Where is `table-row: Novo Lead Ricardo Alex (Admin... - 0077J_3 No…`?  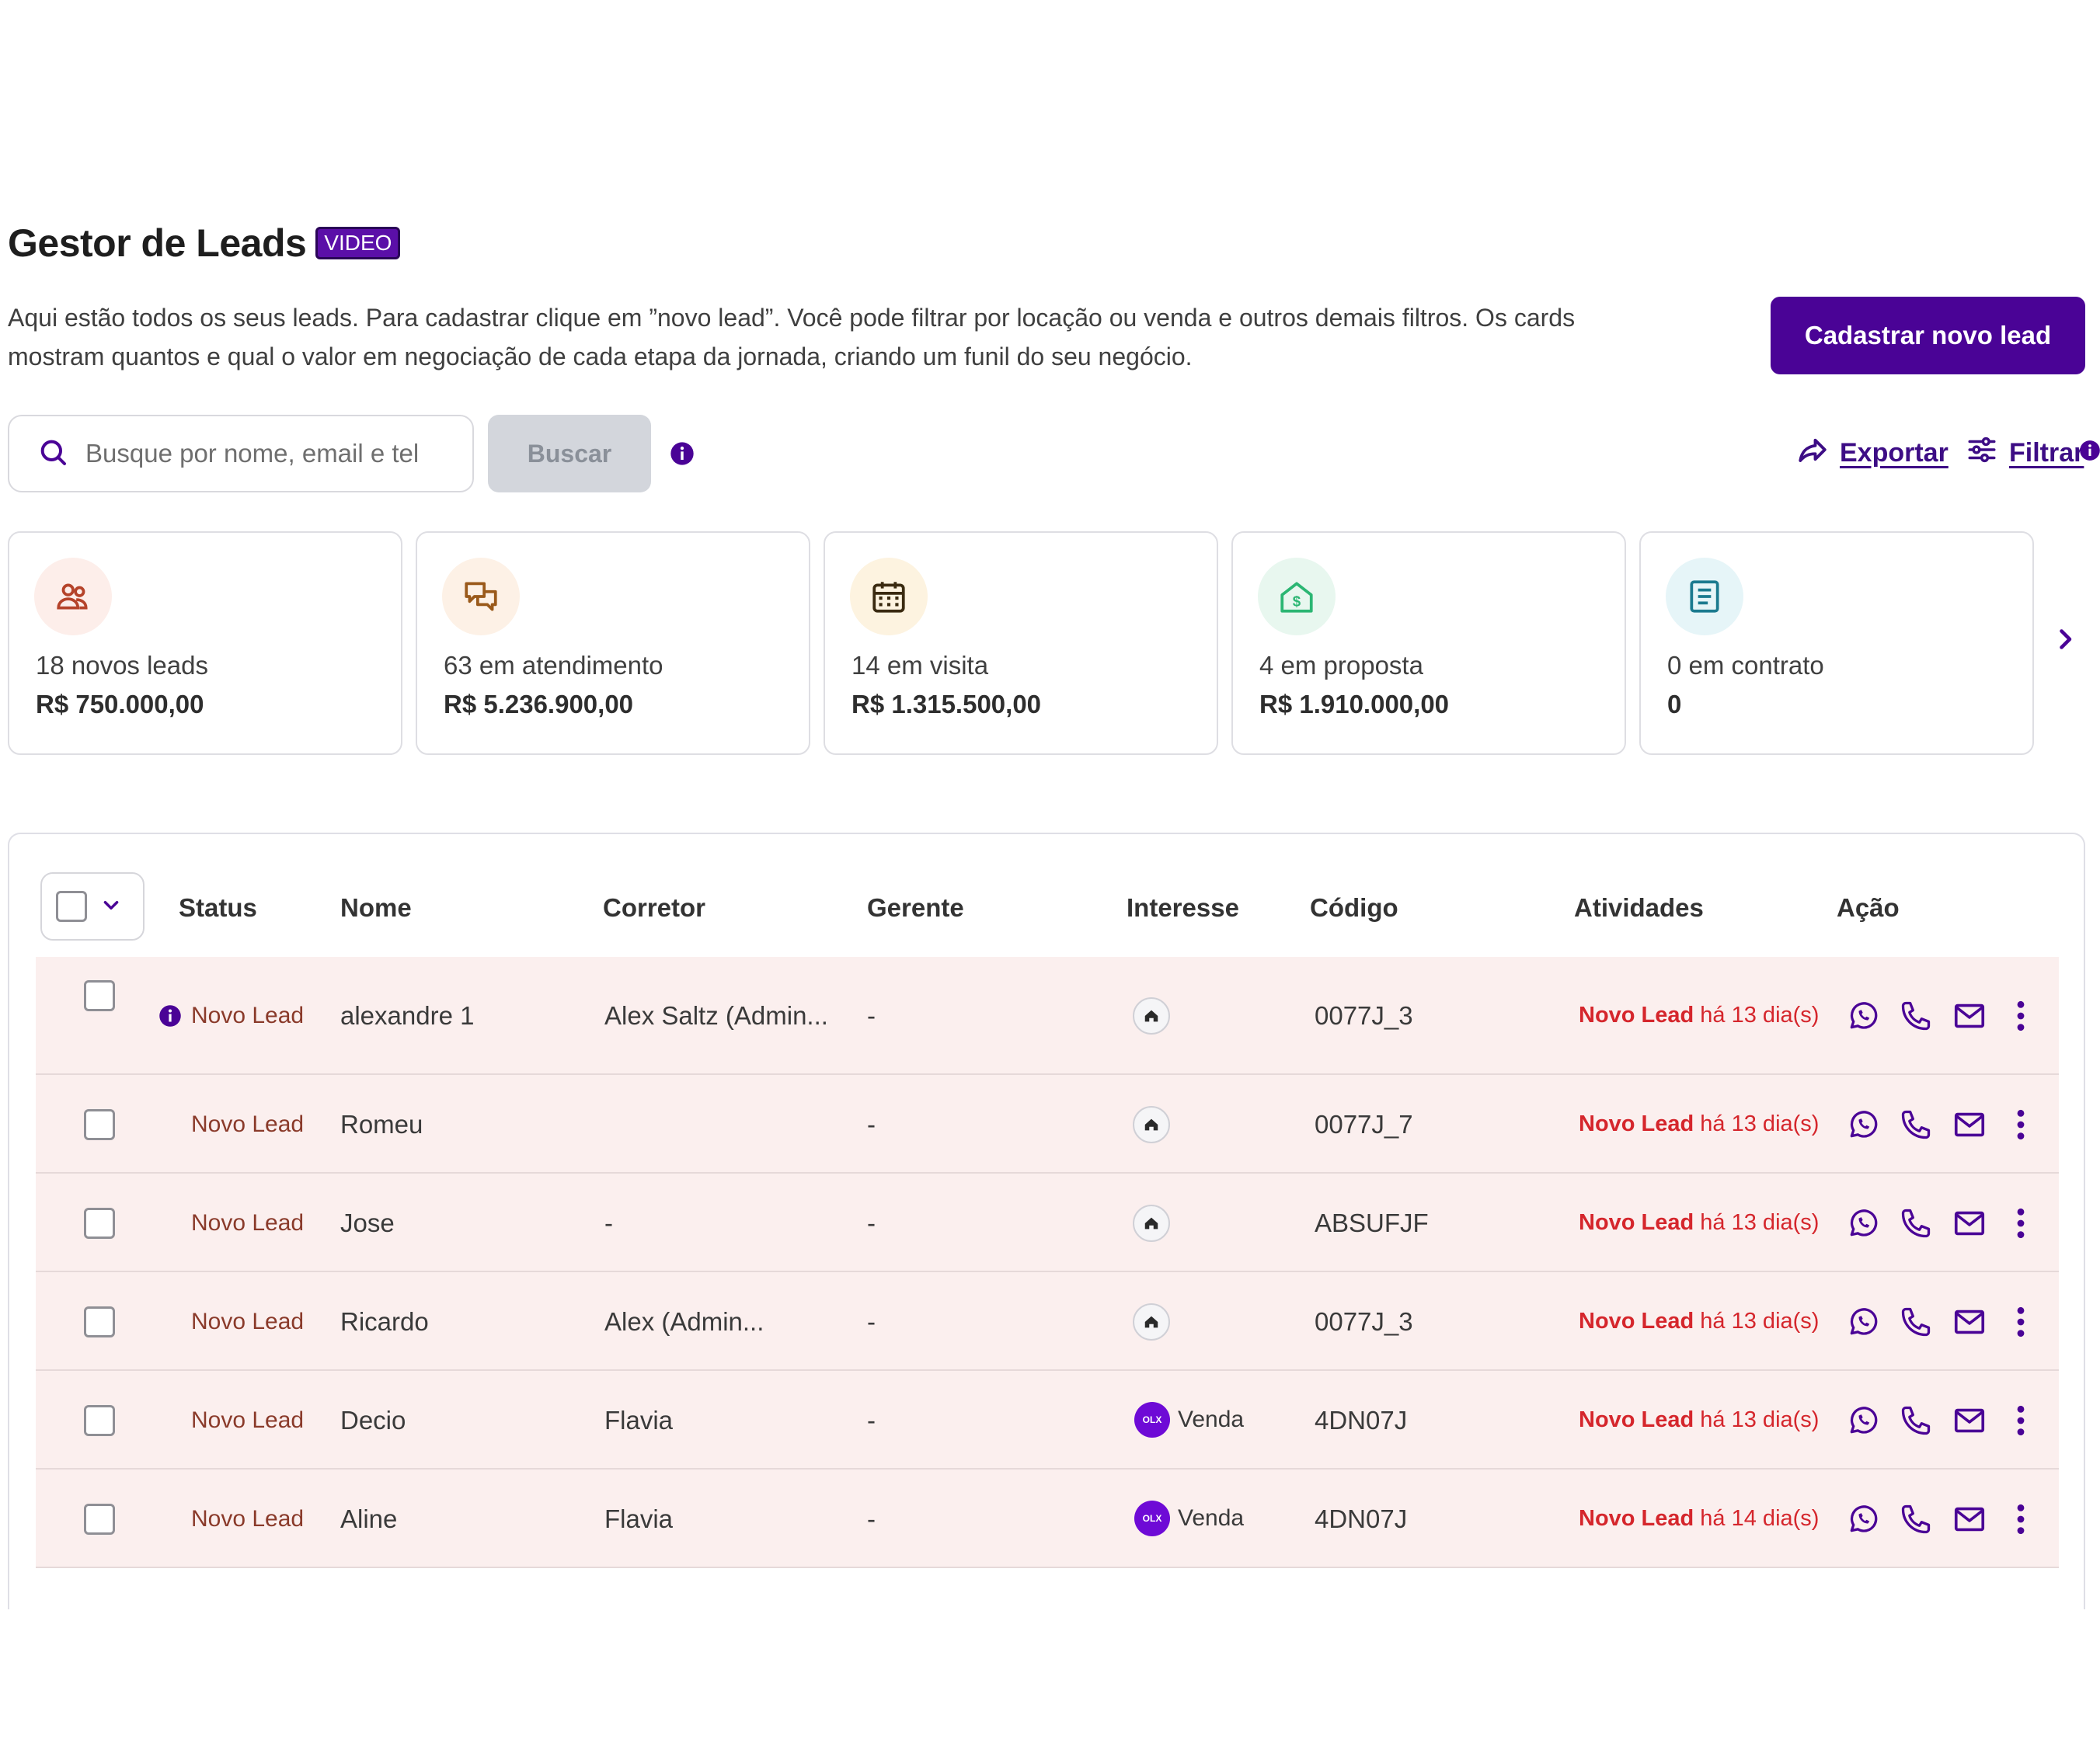 table-row: Novo Lead Ricardo Alex (Admin... - 0077J_3 No… is located at coordinates (1047, 1321).